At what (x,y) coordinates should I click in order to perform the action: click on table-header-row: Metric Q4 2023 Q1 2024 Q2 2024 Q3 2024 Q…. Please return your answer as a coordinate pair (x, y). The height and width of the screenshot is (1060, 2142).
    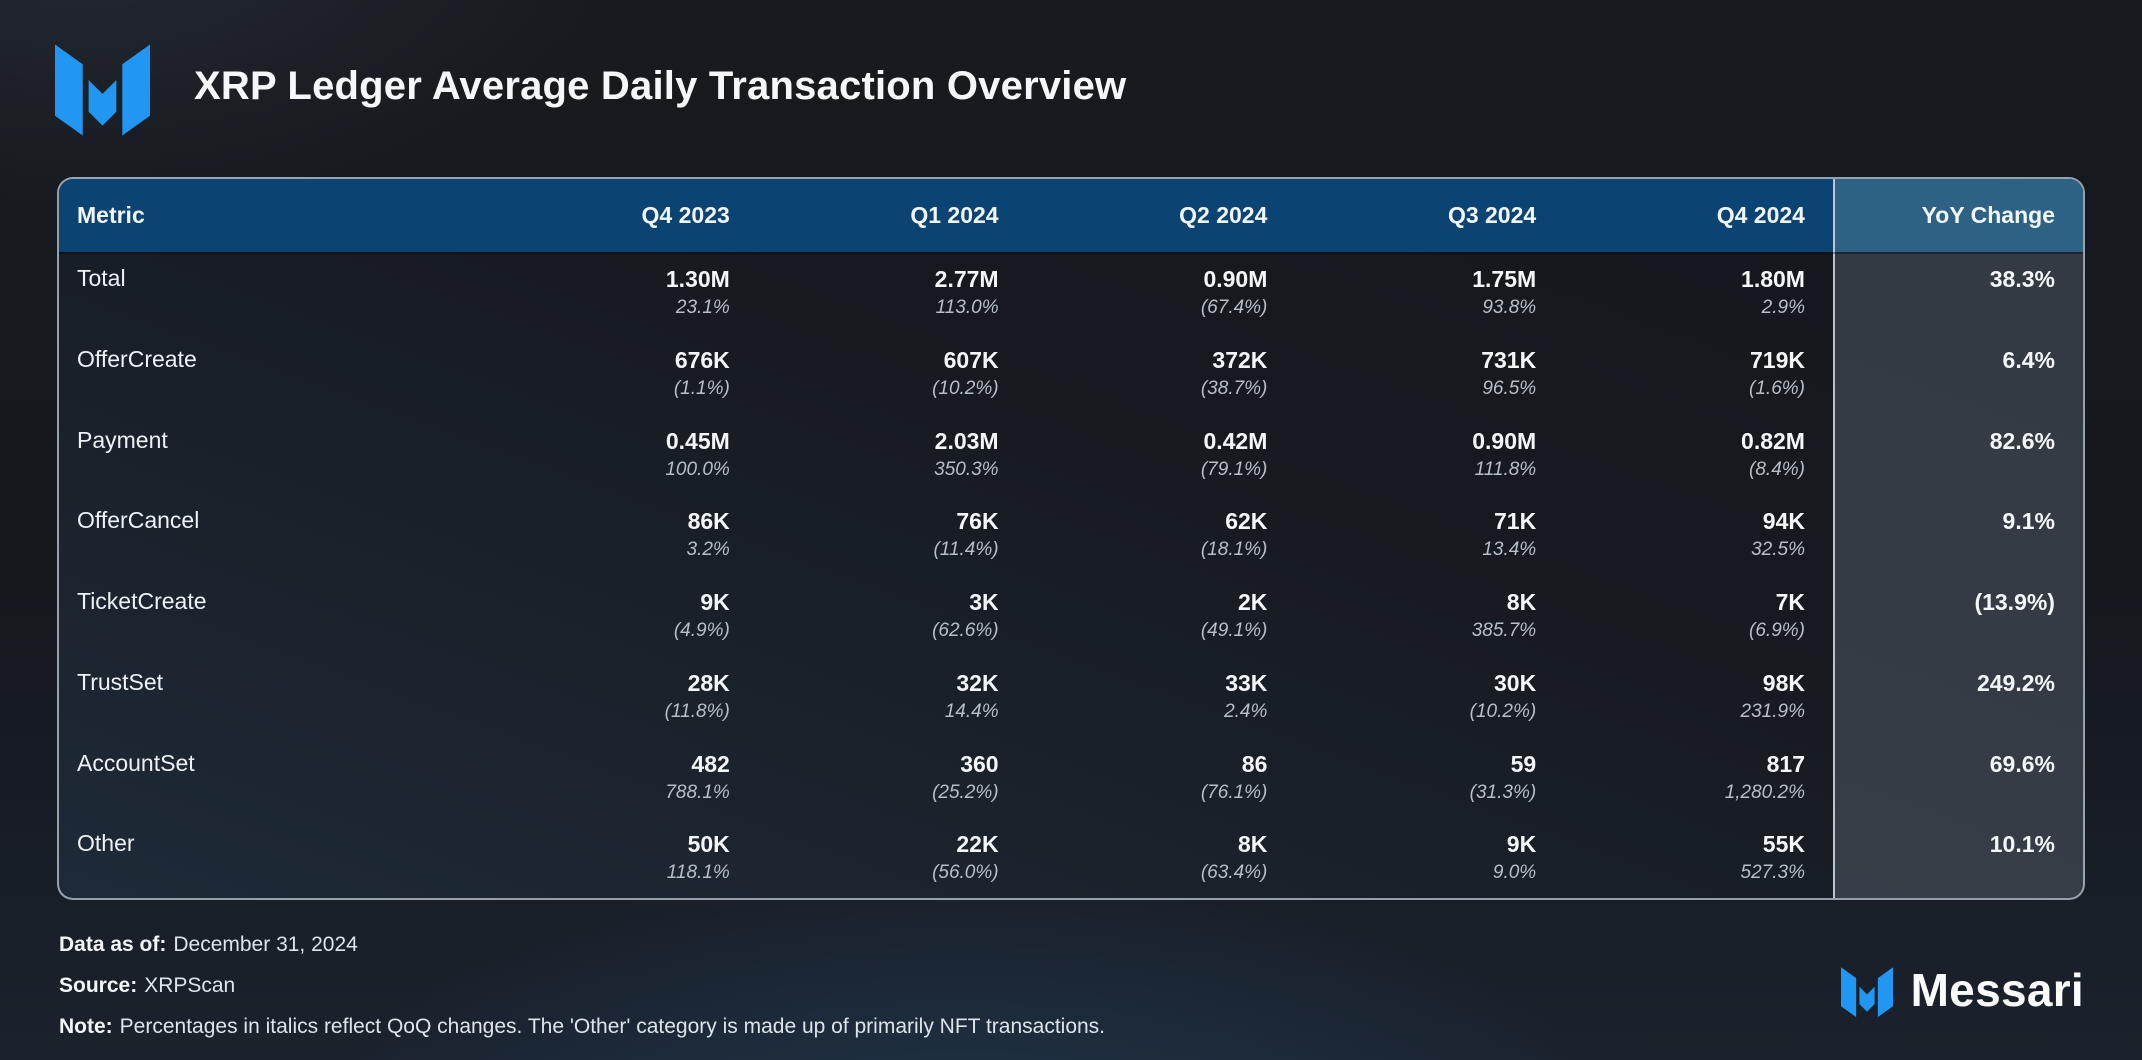
    Looking at the image, I should click on (1071, 215).